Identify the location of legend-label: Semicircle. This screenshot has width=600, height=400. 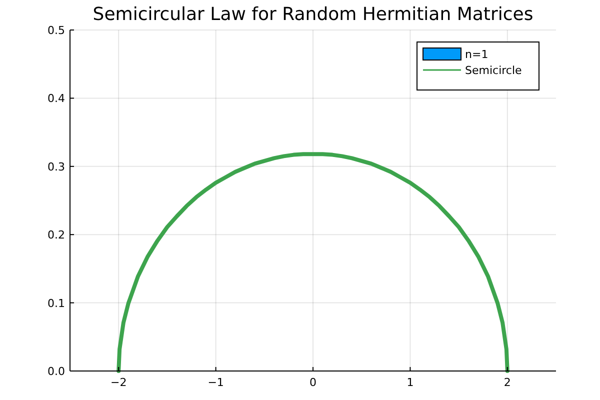
(493, 70).